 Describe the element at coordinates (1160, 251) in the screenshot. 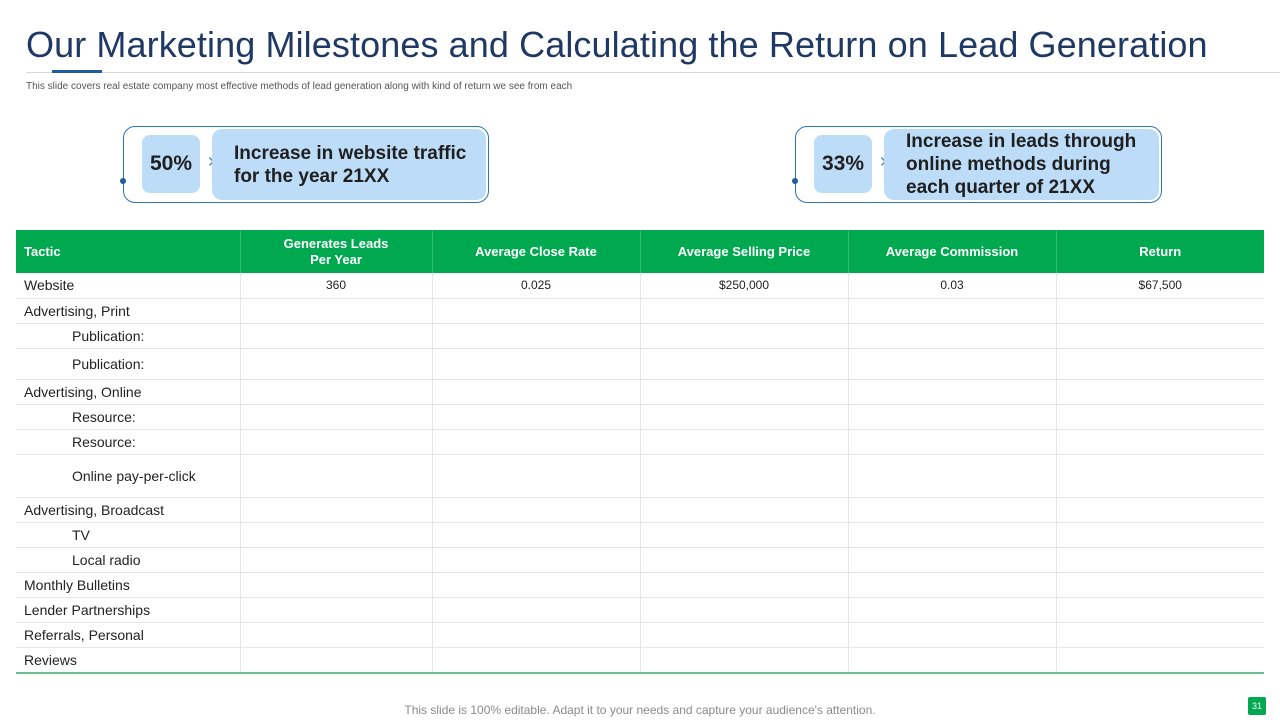

I see `column-header-return: Return` at that location.